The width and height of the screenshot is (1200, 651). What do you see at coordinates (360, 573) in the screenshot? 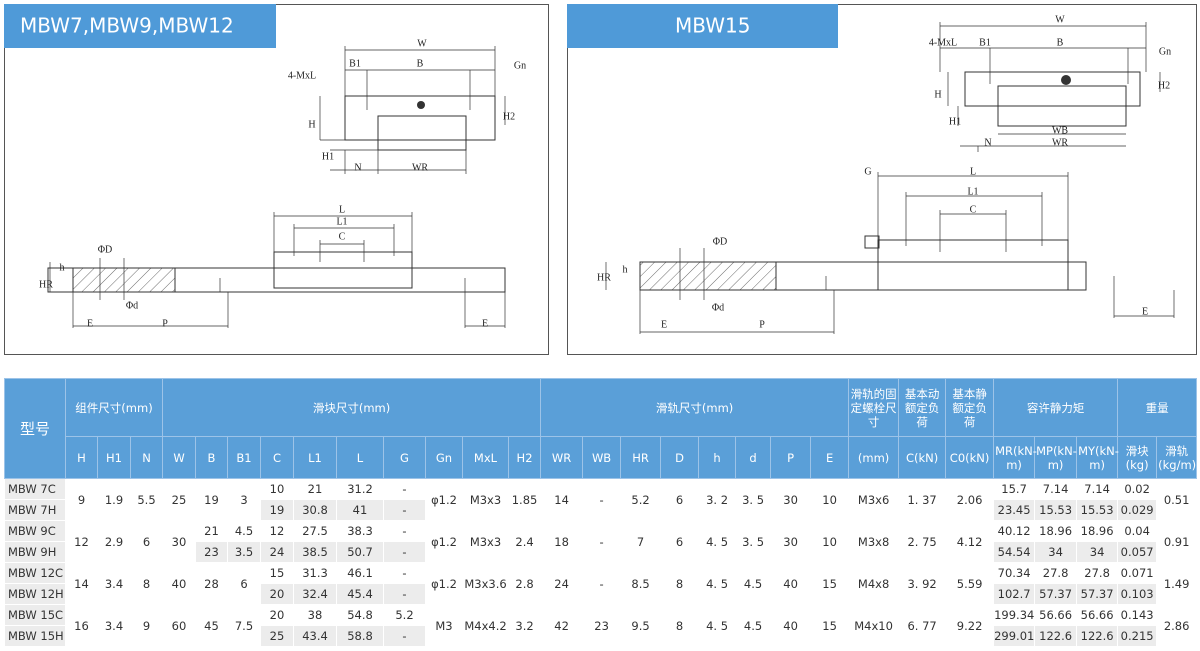
I see `data-cell: 46.1` at bounding box center [360, 573].